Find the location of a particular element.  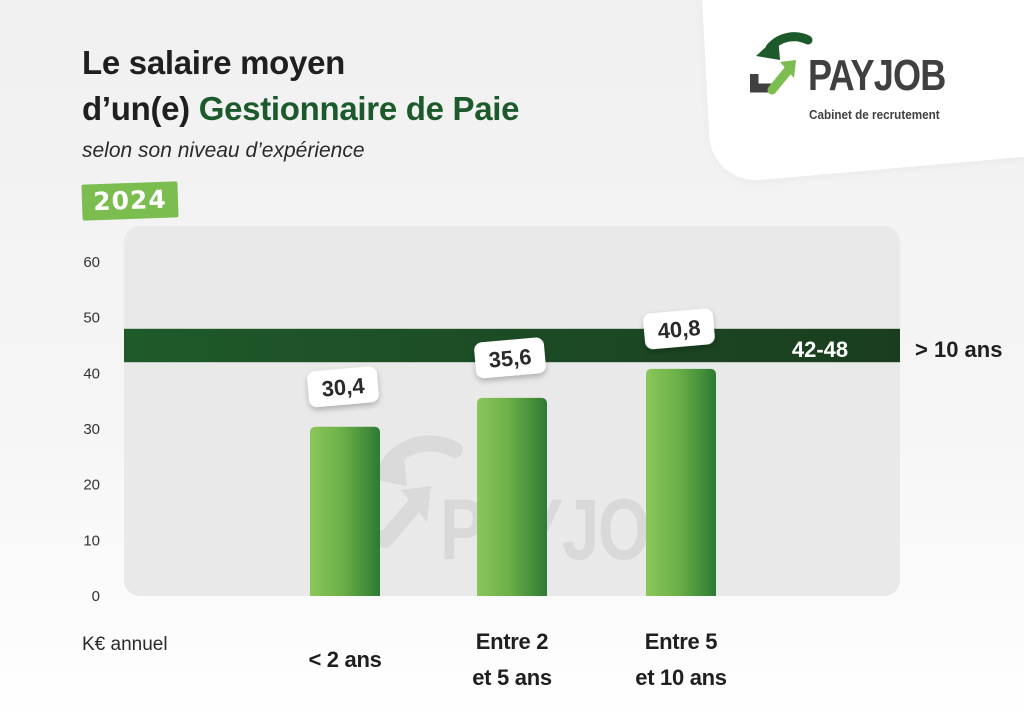

title-line-2-accent: Gestionnaire de Paie is located at coordinates (359, 108).